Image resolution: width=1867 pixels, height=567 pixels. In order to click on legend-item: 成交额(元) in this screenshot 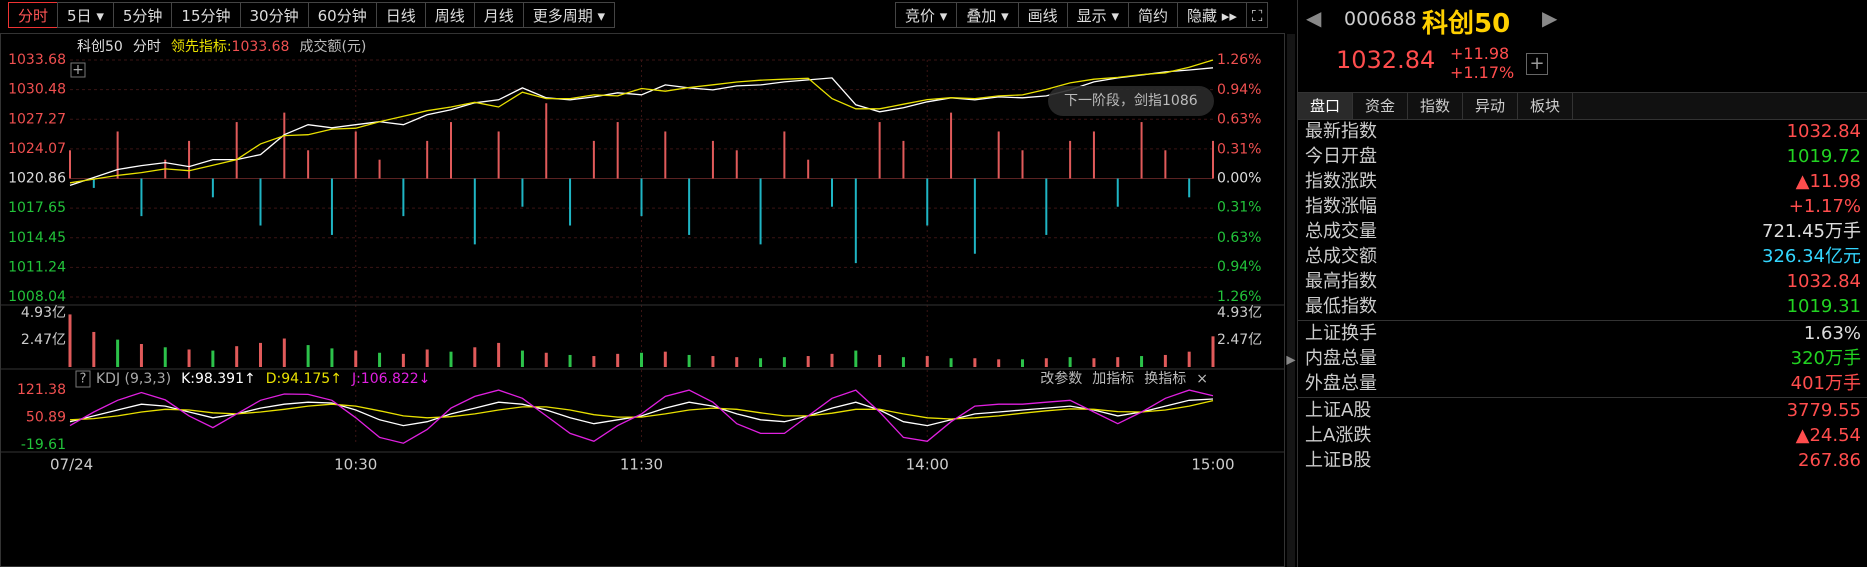, I will do `click(332, 46)`.